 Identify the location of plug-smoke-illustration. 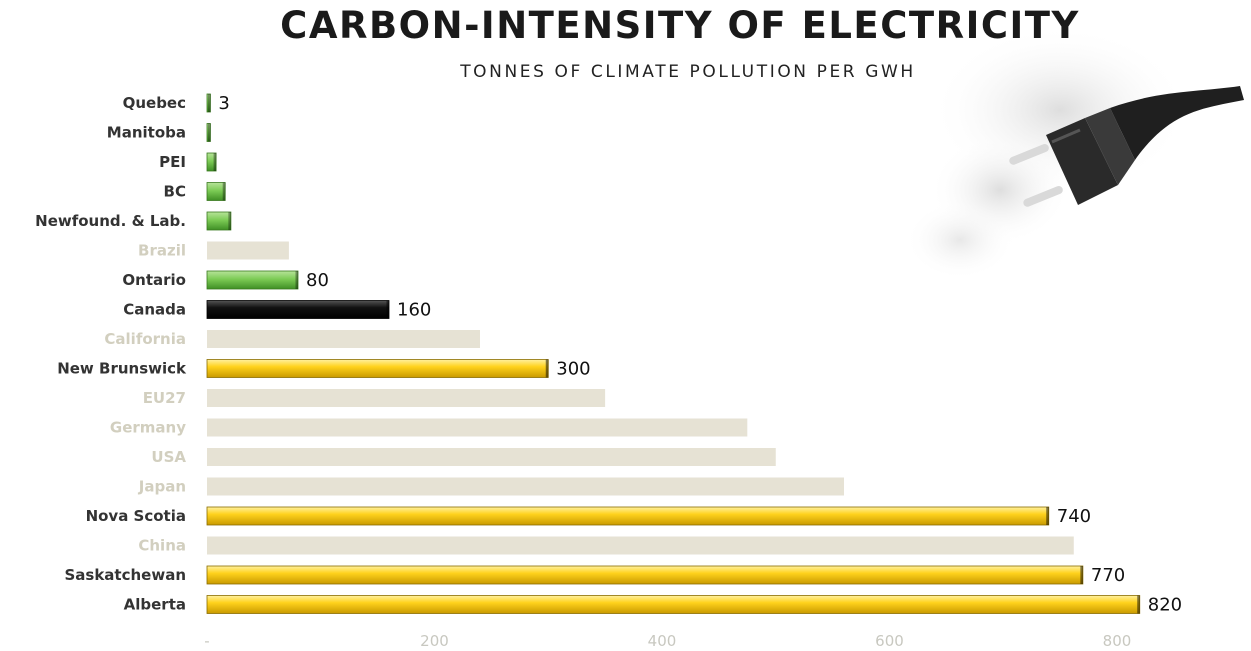
(1047, 152).